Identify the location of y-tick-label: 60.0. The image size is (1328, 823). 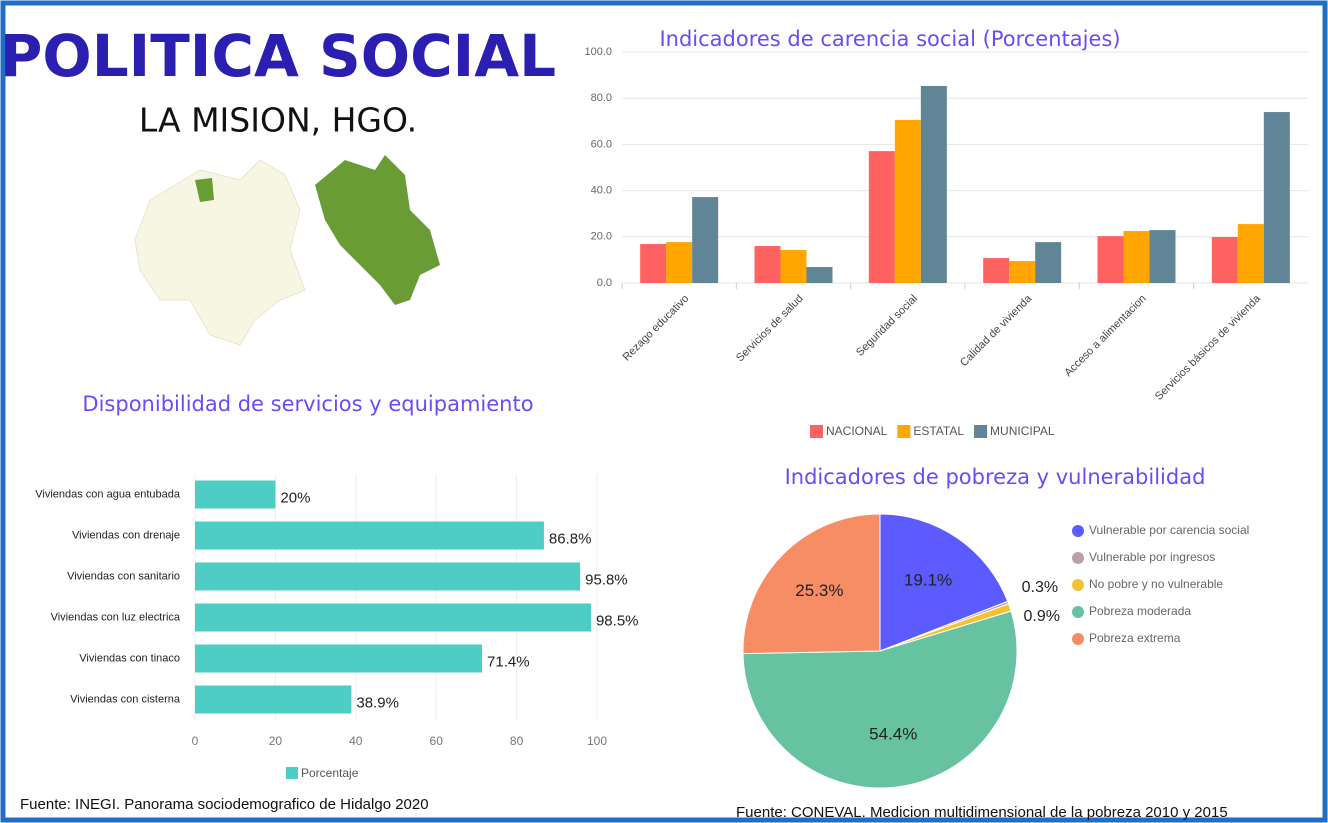
(601, 144).